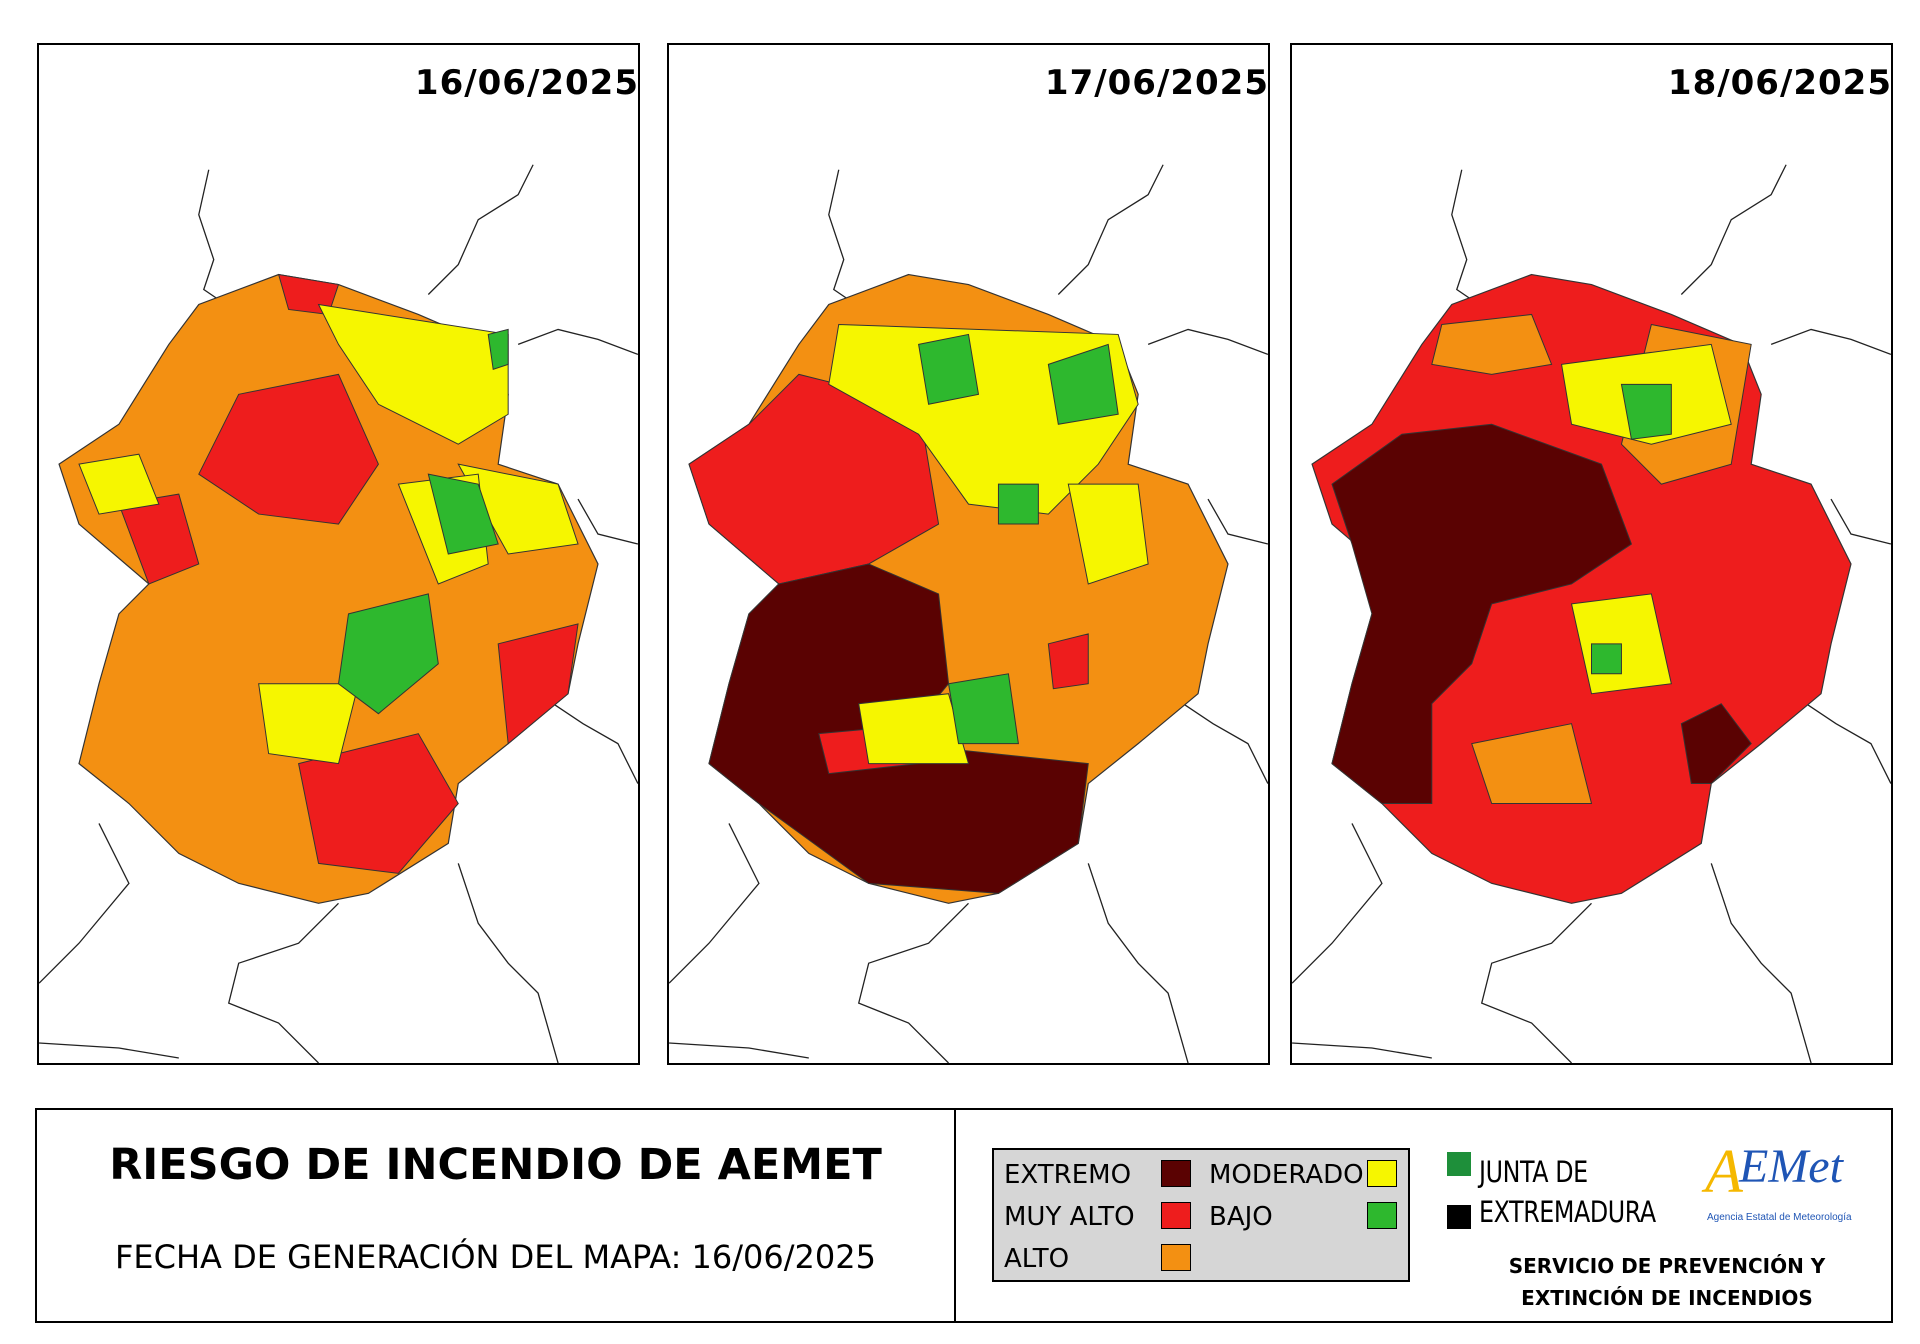  I want to click on legend-label-alto: ALTO, so click(1037, 1259).